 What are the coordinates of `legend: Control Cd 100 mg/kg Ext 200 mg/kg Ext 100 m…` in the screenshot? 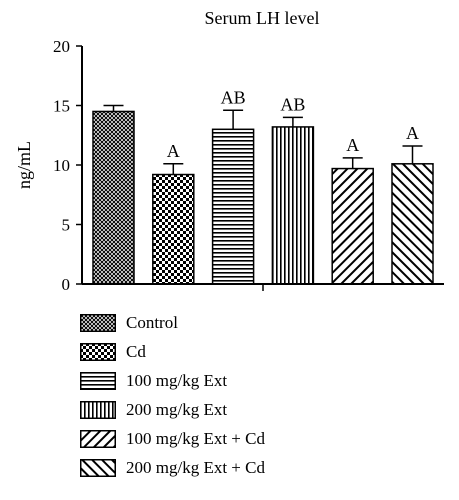 It's located at (172, 399).